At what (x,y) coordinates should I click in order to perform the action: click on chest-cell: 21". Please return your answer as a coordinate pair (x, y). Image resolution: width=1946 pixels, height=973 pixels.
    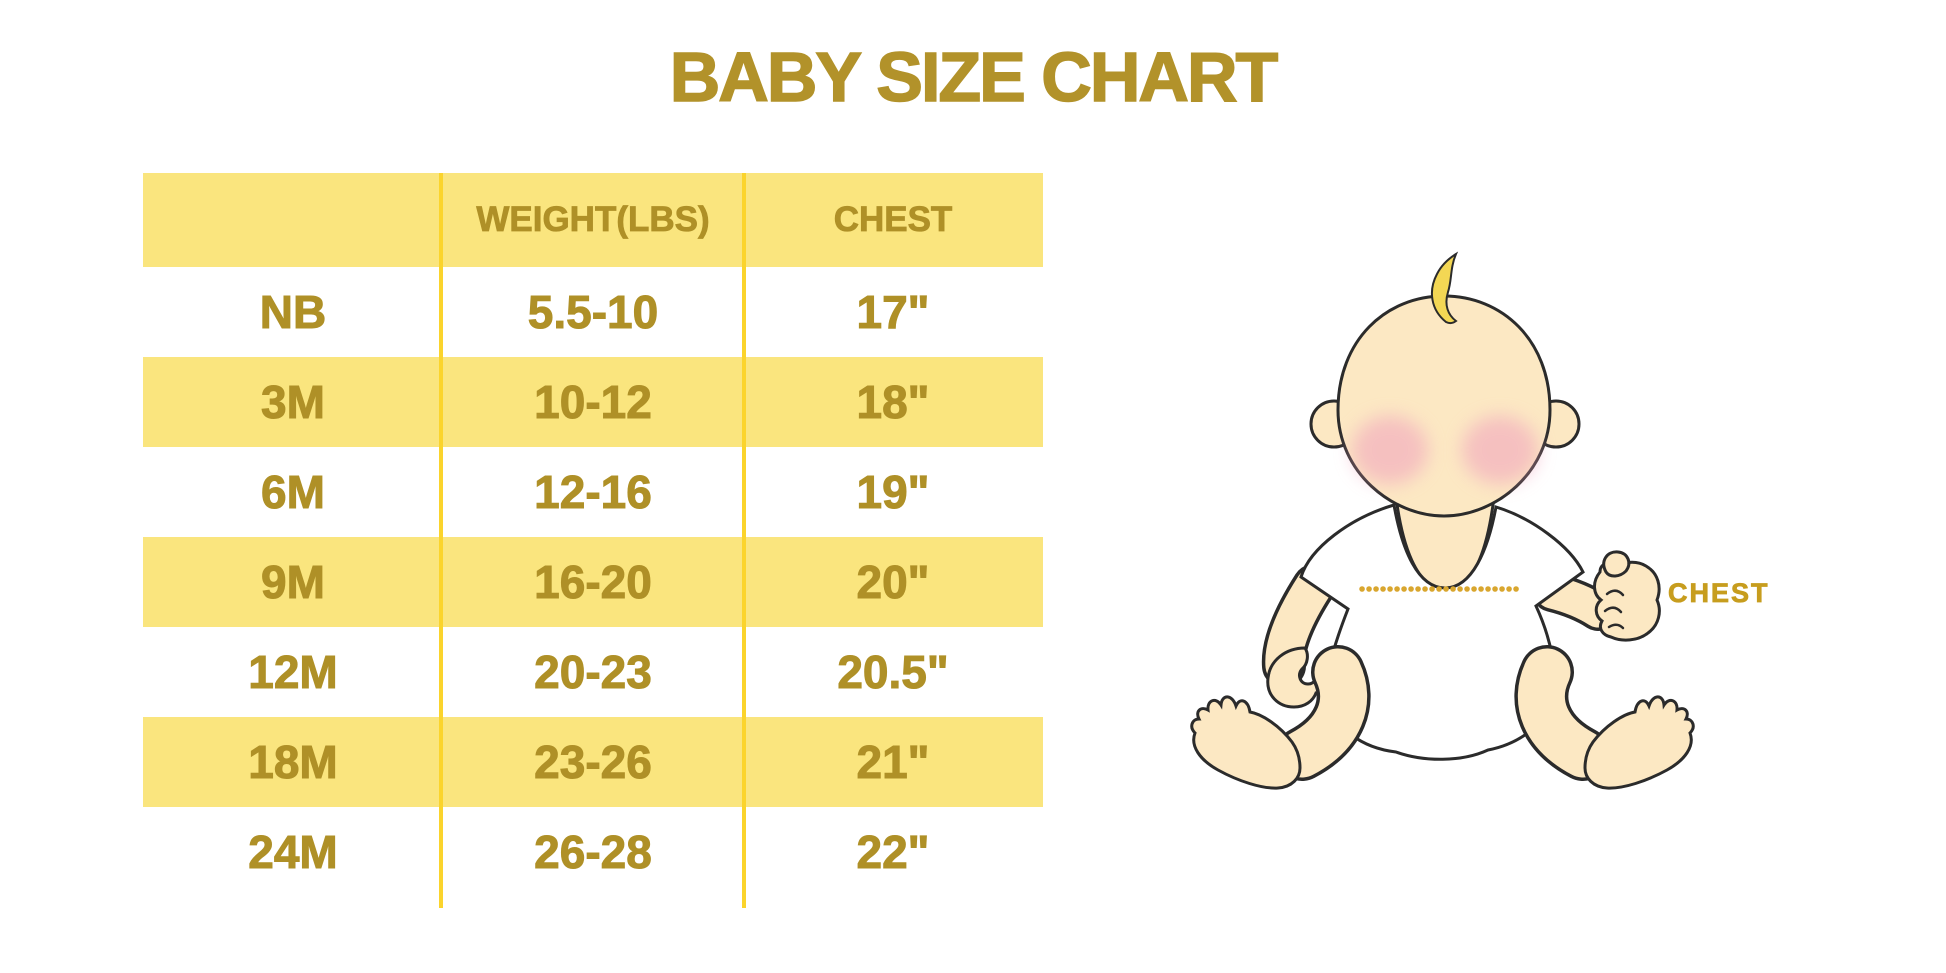
    Looking at the image, I should click on (893, 762).